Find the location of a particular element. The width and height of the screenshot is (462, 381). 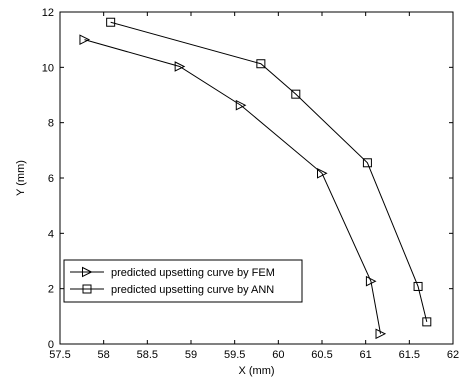

x-tick-label: 59 is located at coordinates (191, 355).